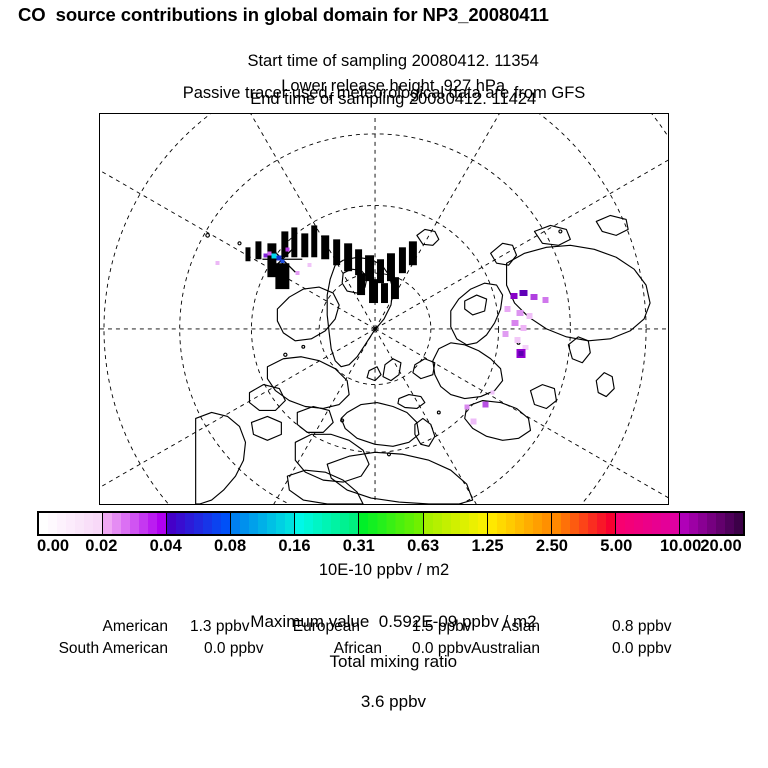 The height and width of the screenshot is (768, 768). I want to click on region-value-european: 1.5 ppbv, so click(442, 626).